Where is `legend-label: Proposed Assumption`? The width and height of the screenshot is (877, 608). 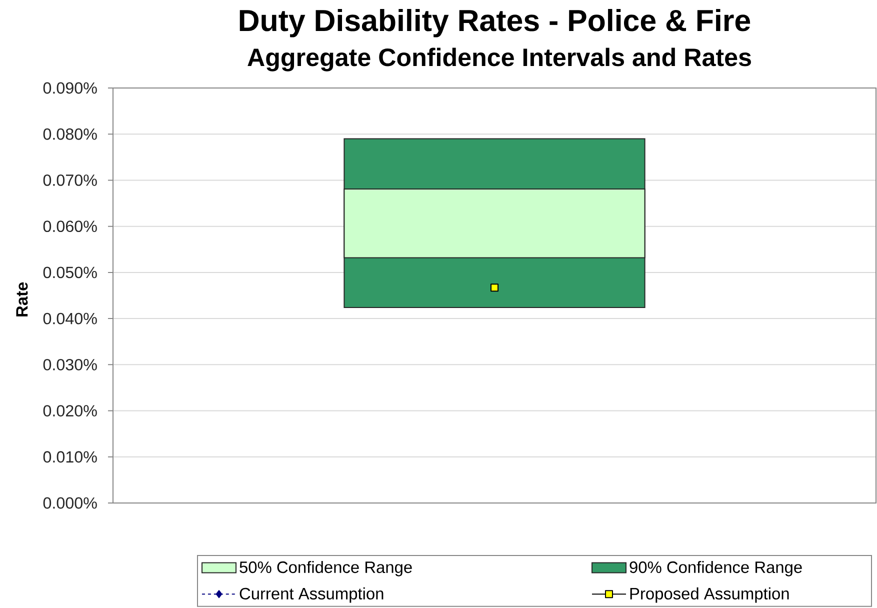
legend-label: Proposed Assumption is located at coordinates (709, 595).